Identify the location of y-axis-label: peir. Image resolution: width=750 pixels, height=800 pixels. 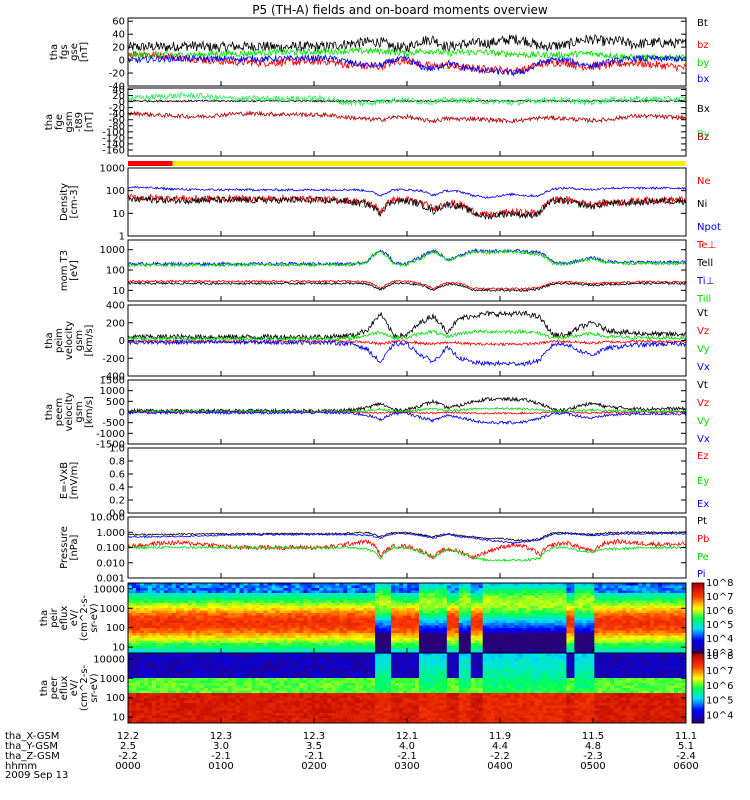
(54, 617).